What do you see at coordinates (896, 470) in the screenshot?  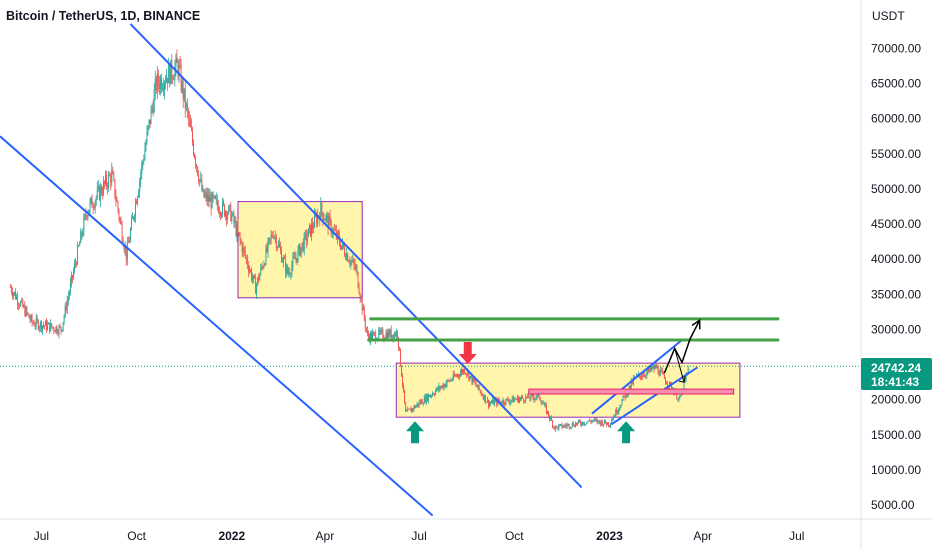 I see `y-tick-label: 10000.00` at bounding box center [896, 470].